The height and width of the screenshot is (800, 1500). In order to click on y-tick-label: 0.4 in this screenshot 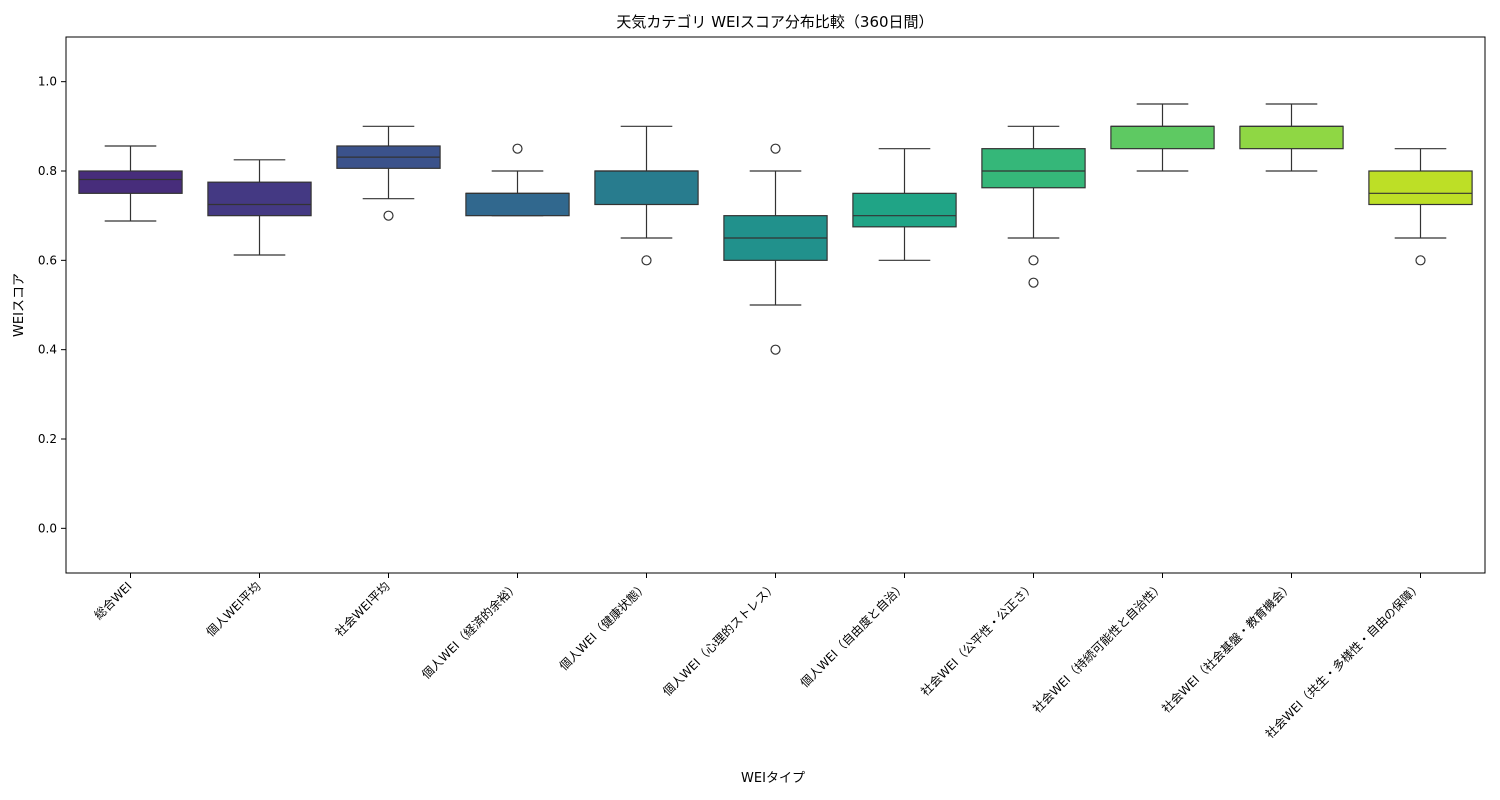, I will do `click(47, 350)`.